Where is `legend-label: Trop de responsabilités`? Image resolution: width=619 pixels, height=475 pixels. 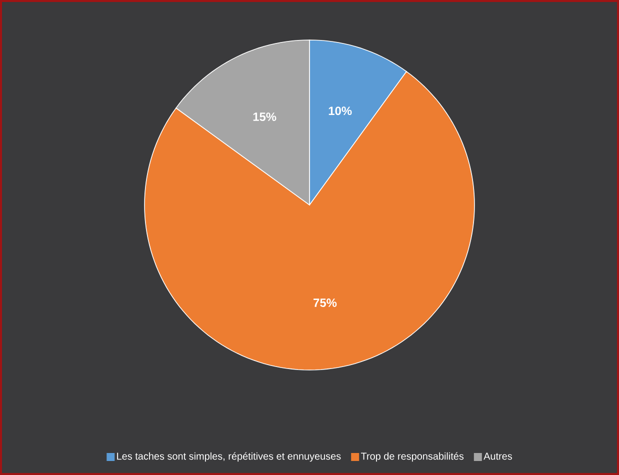 legend-label: Trop de responsabilités is located at coordinates (412, 457).